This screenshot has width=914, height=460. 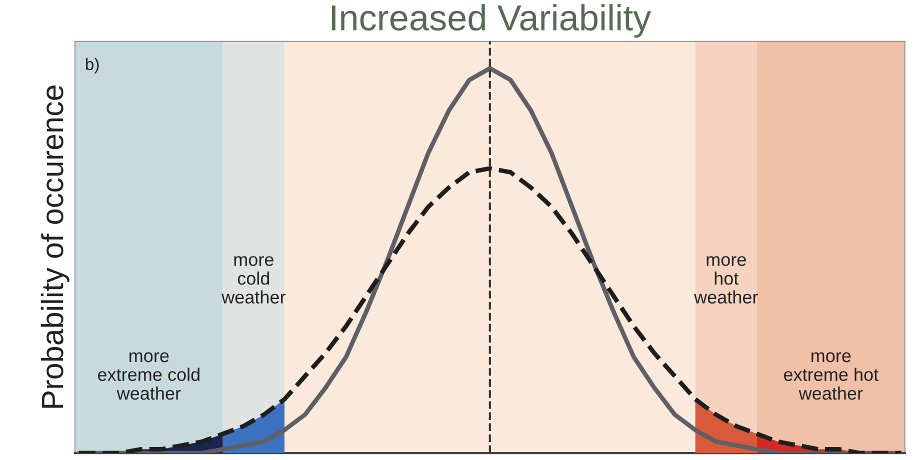 What do you see at coordinates (254, 280) in the screenshot?
I see `annotation: more cold weather` at bounding box center [254, 280].